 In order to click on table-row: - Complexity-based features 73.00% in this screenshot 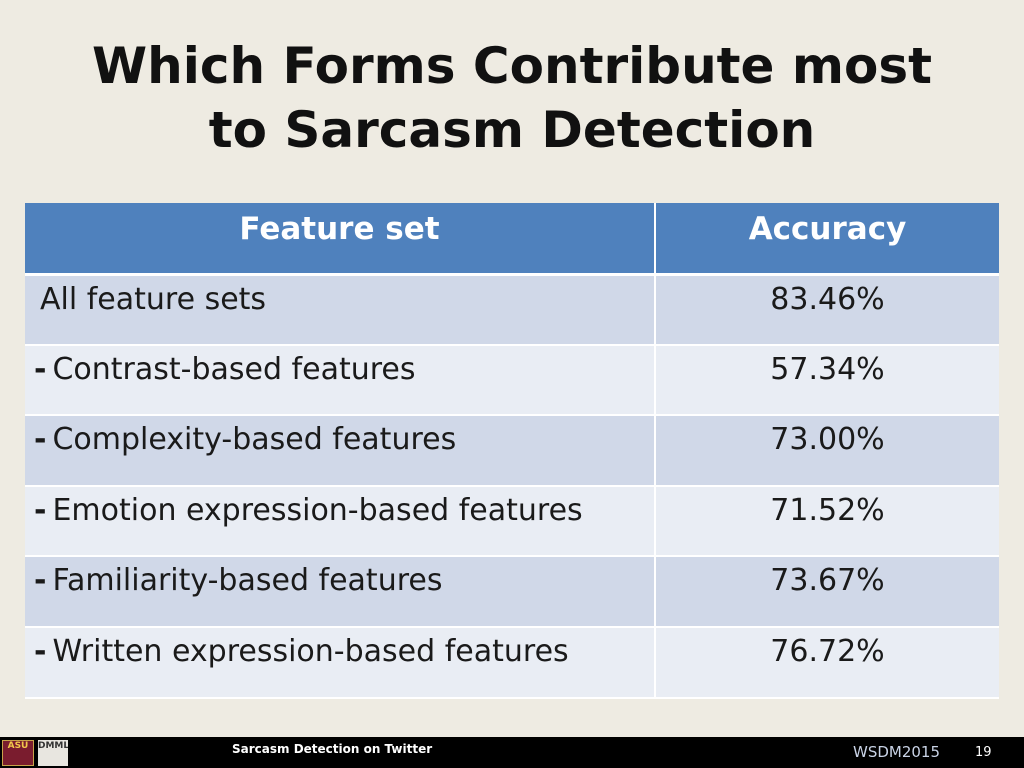, I will do `click(512, 451)`.